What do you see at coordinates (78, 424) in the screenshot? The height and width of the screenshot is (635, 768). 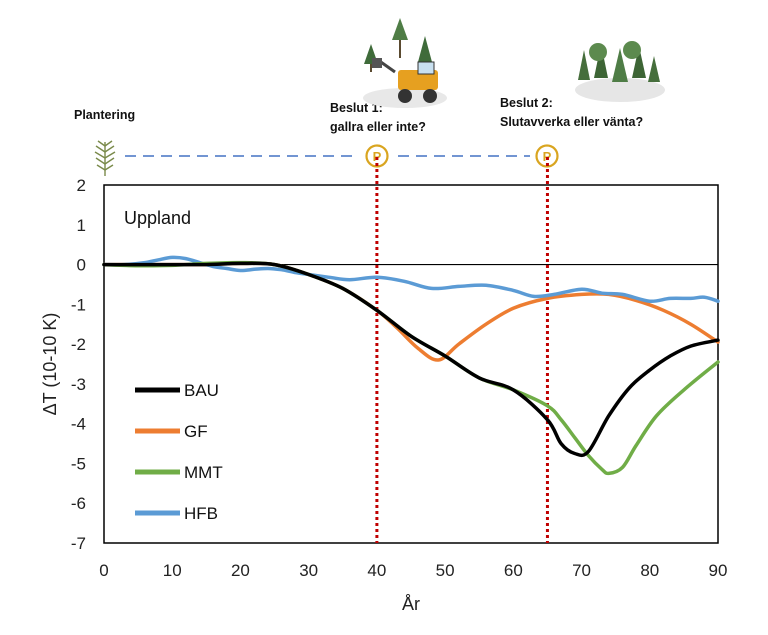 I see `y-tick-label--4: -4` at bounding box center [78, 424].